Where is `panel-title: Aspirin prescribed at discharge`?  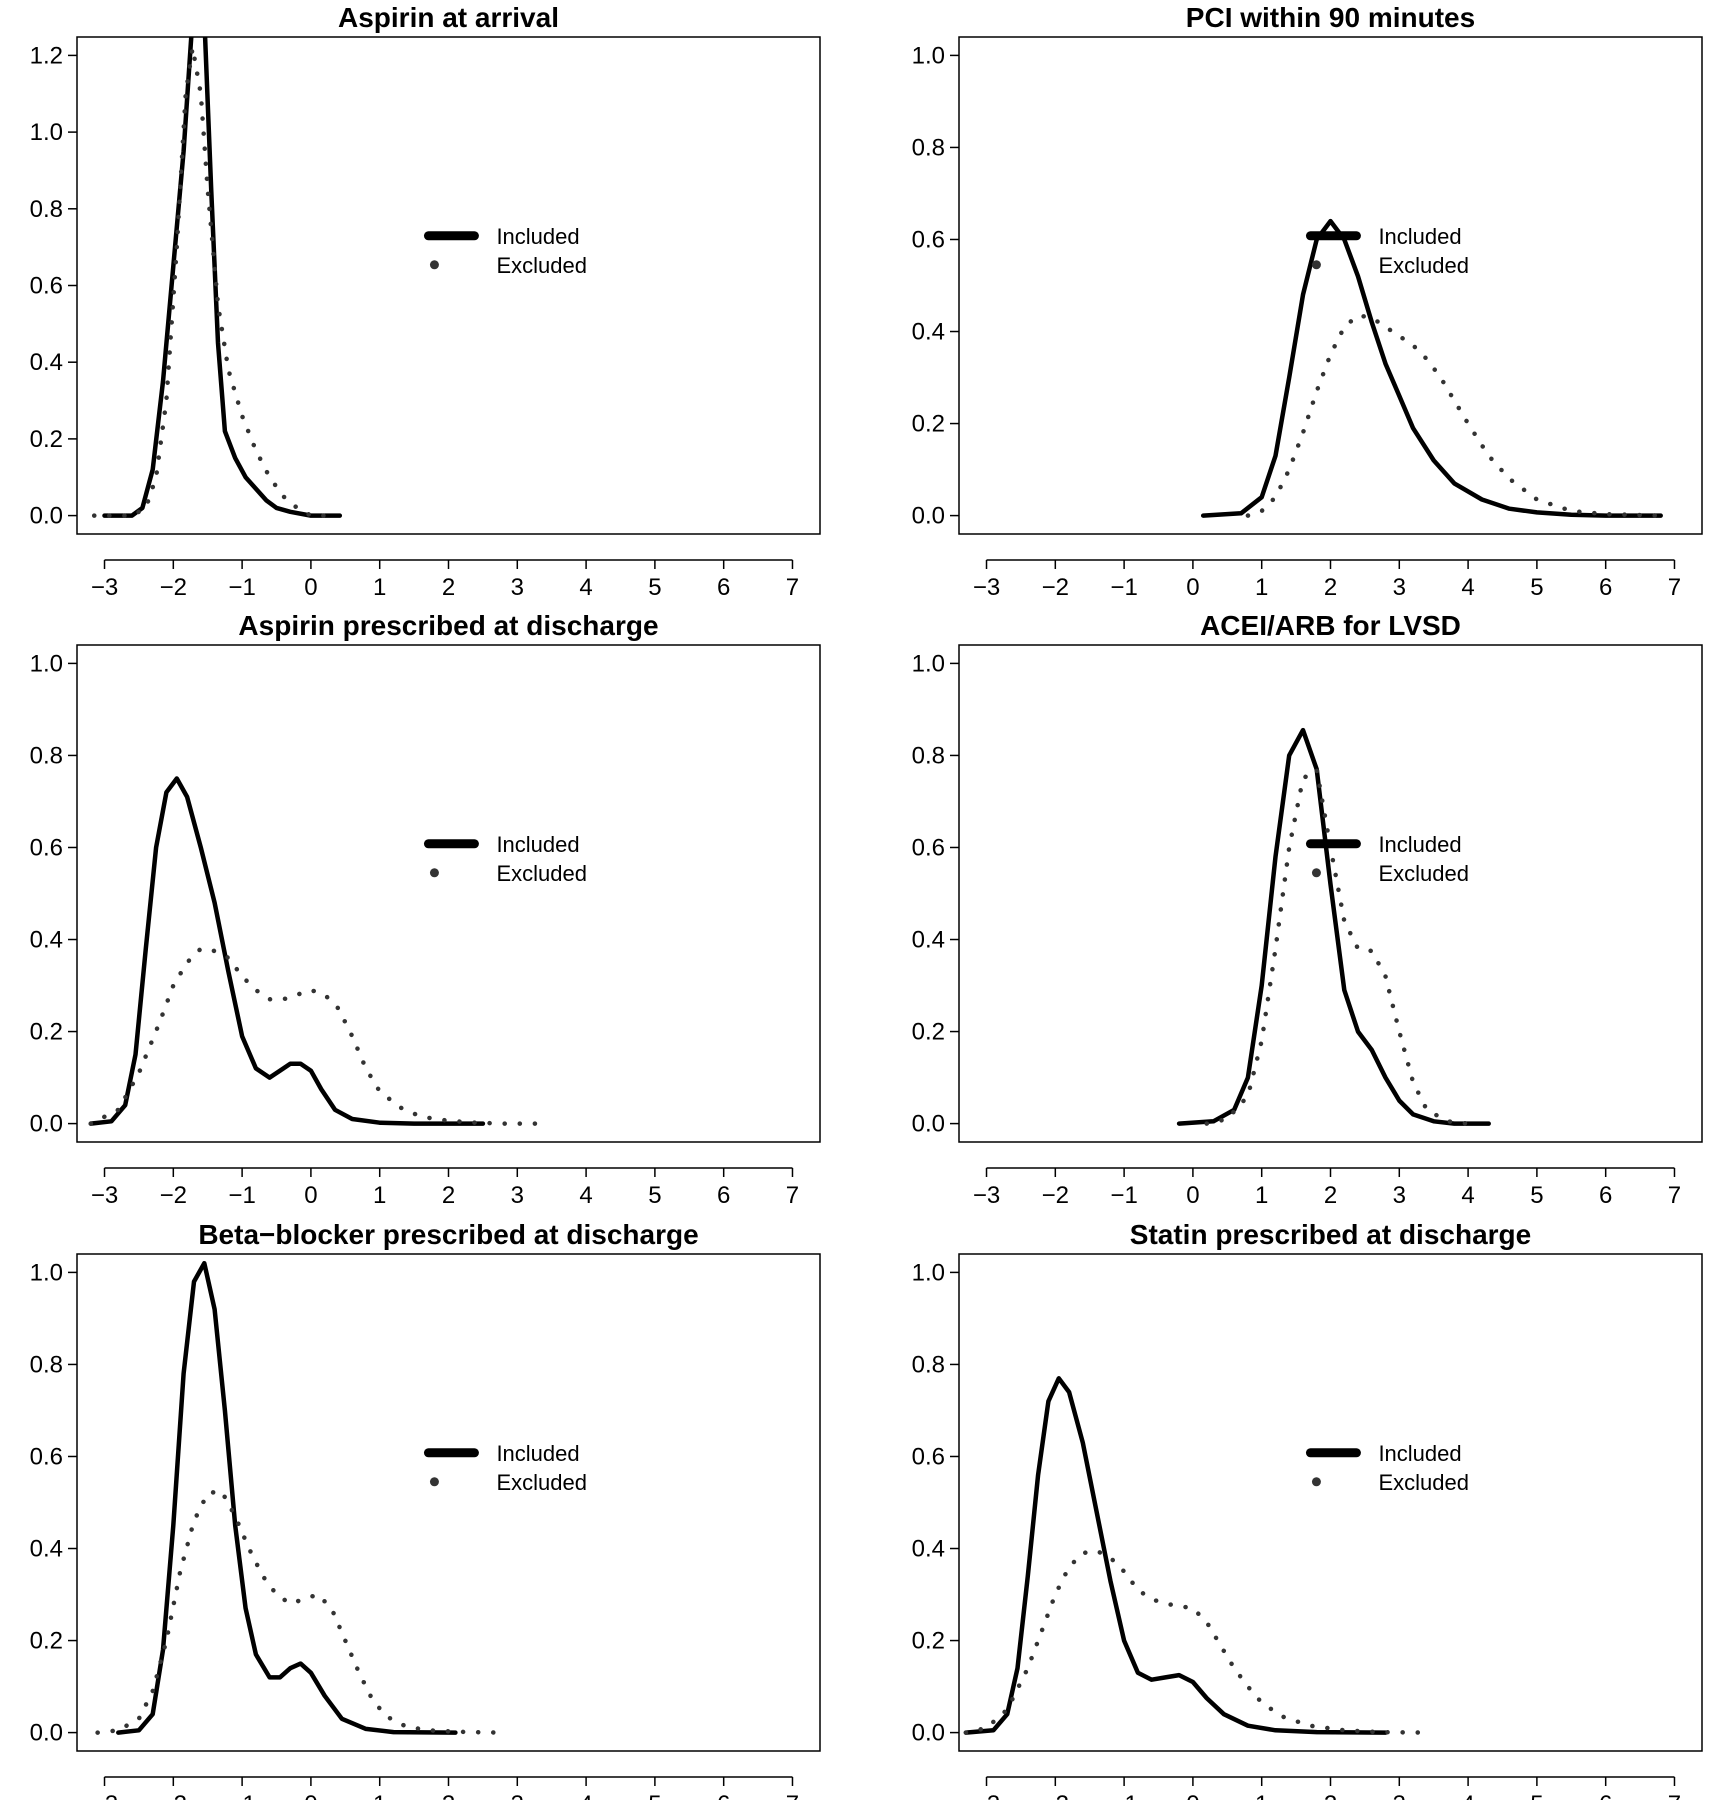
panel-title: Aspirin prescribed at discharge is located at coordinates (448, 625).